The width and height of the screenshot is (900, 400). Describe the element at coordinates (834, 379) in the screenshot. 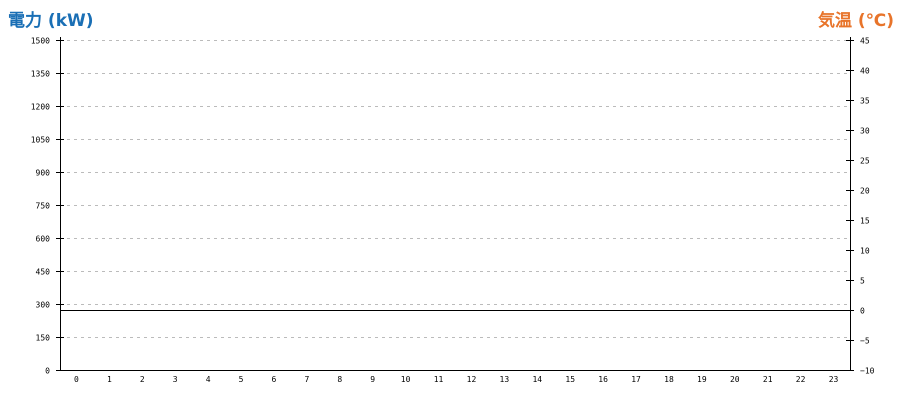

I see `x-tick-label: 23` at that location.